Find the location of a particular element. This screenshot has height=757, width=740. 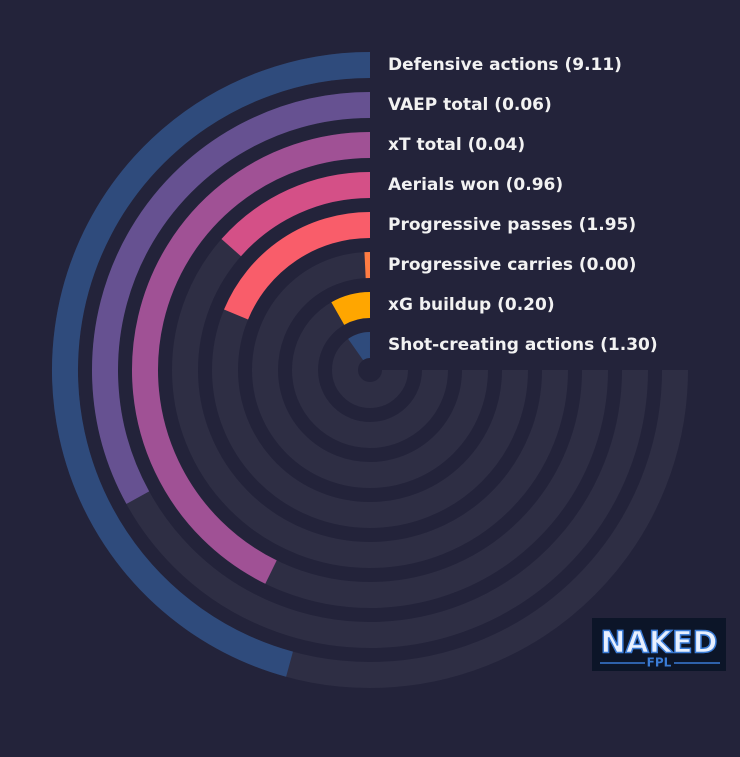

logo: NAKED FPL is located at coordinates (659, 644).